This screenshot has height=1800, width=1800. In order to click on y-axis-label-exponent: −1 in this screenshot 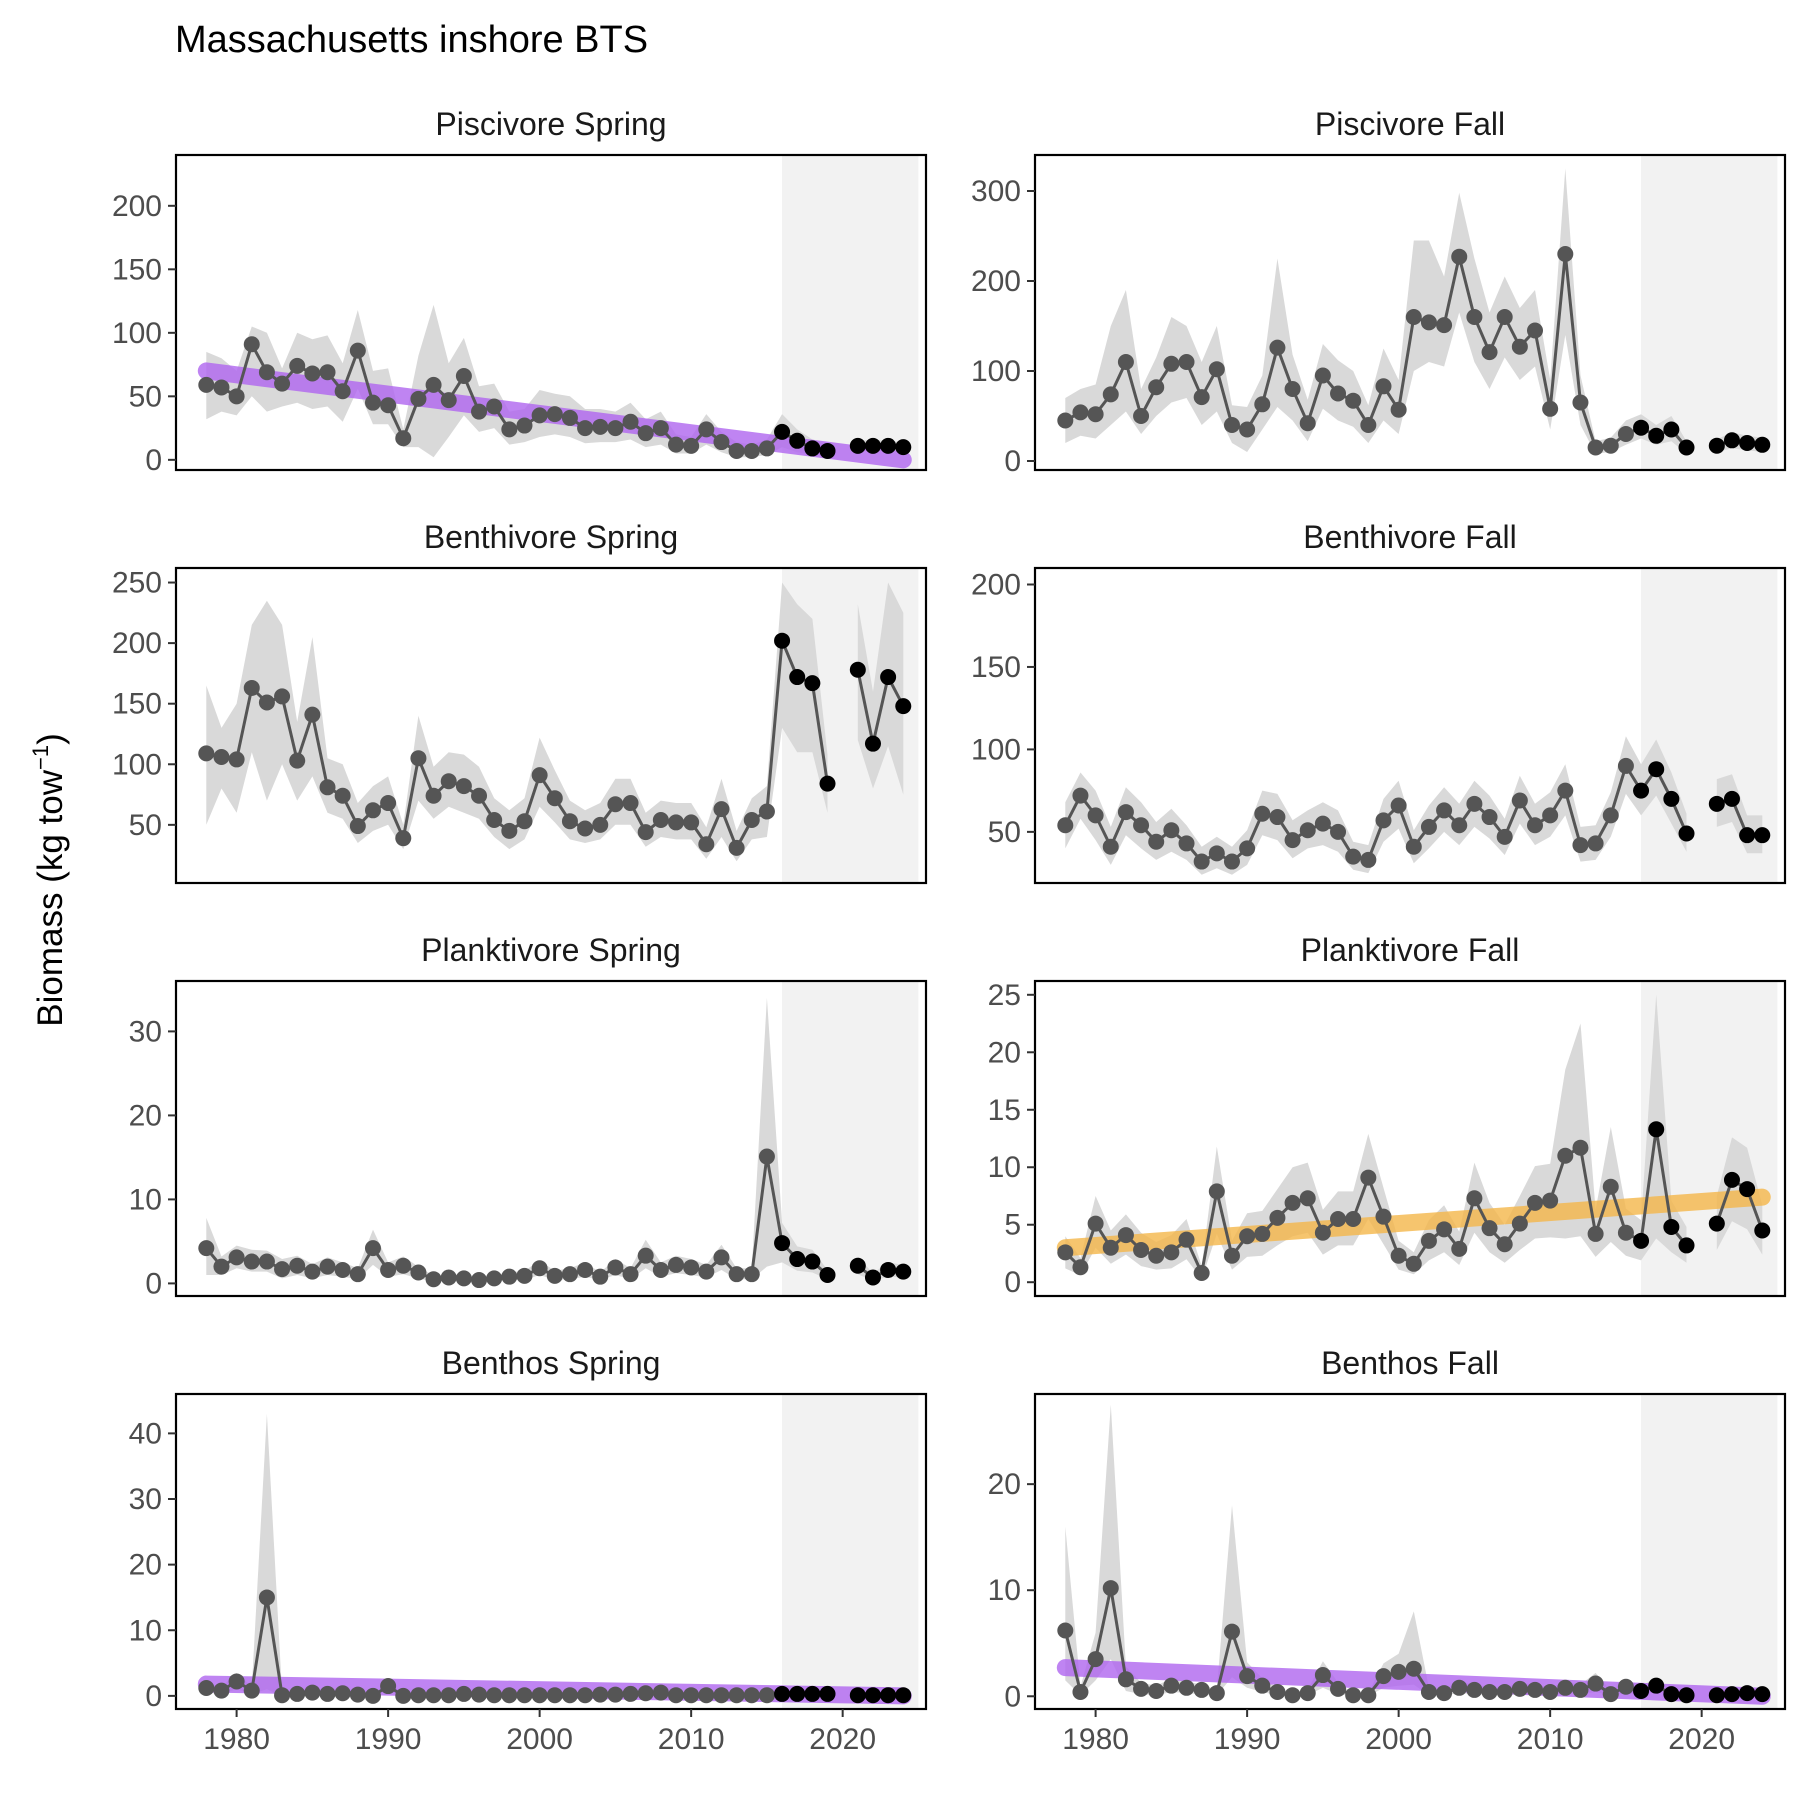, I will do `click(40, 757)`.